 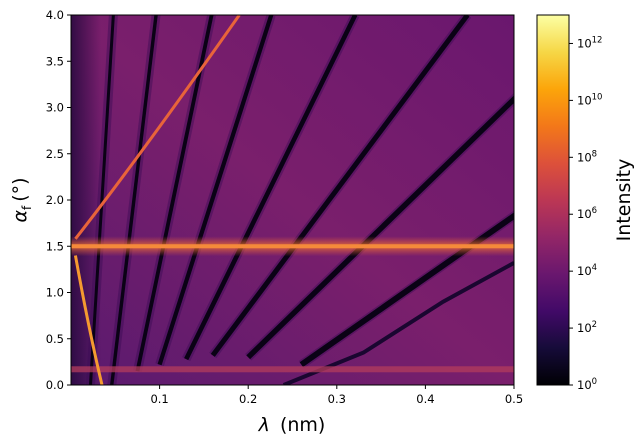 I want to click on x-tick-label: 0.4, so click(x=425, y=399).